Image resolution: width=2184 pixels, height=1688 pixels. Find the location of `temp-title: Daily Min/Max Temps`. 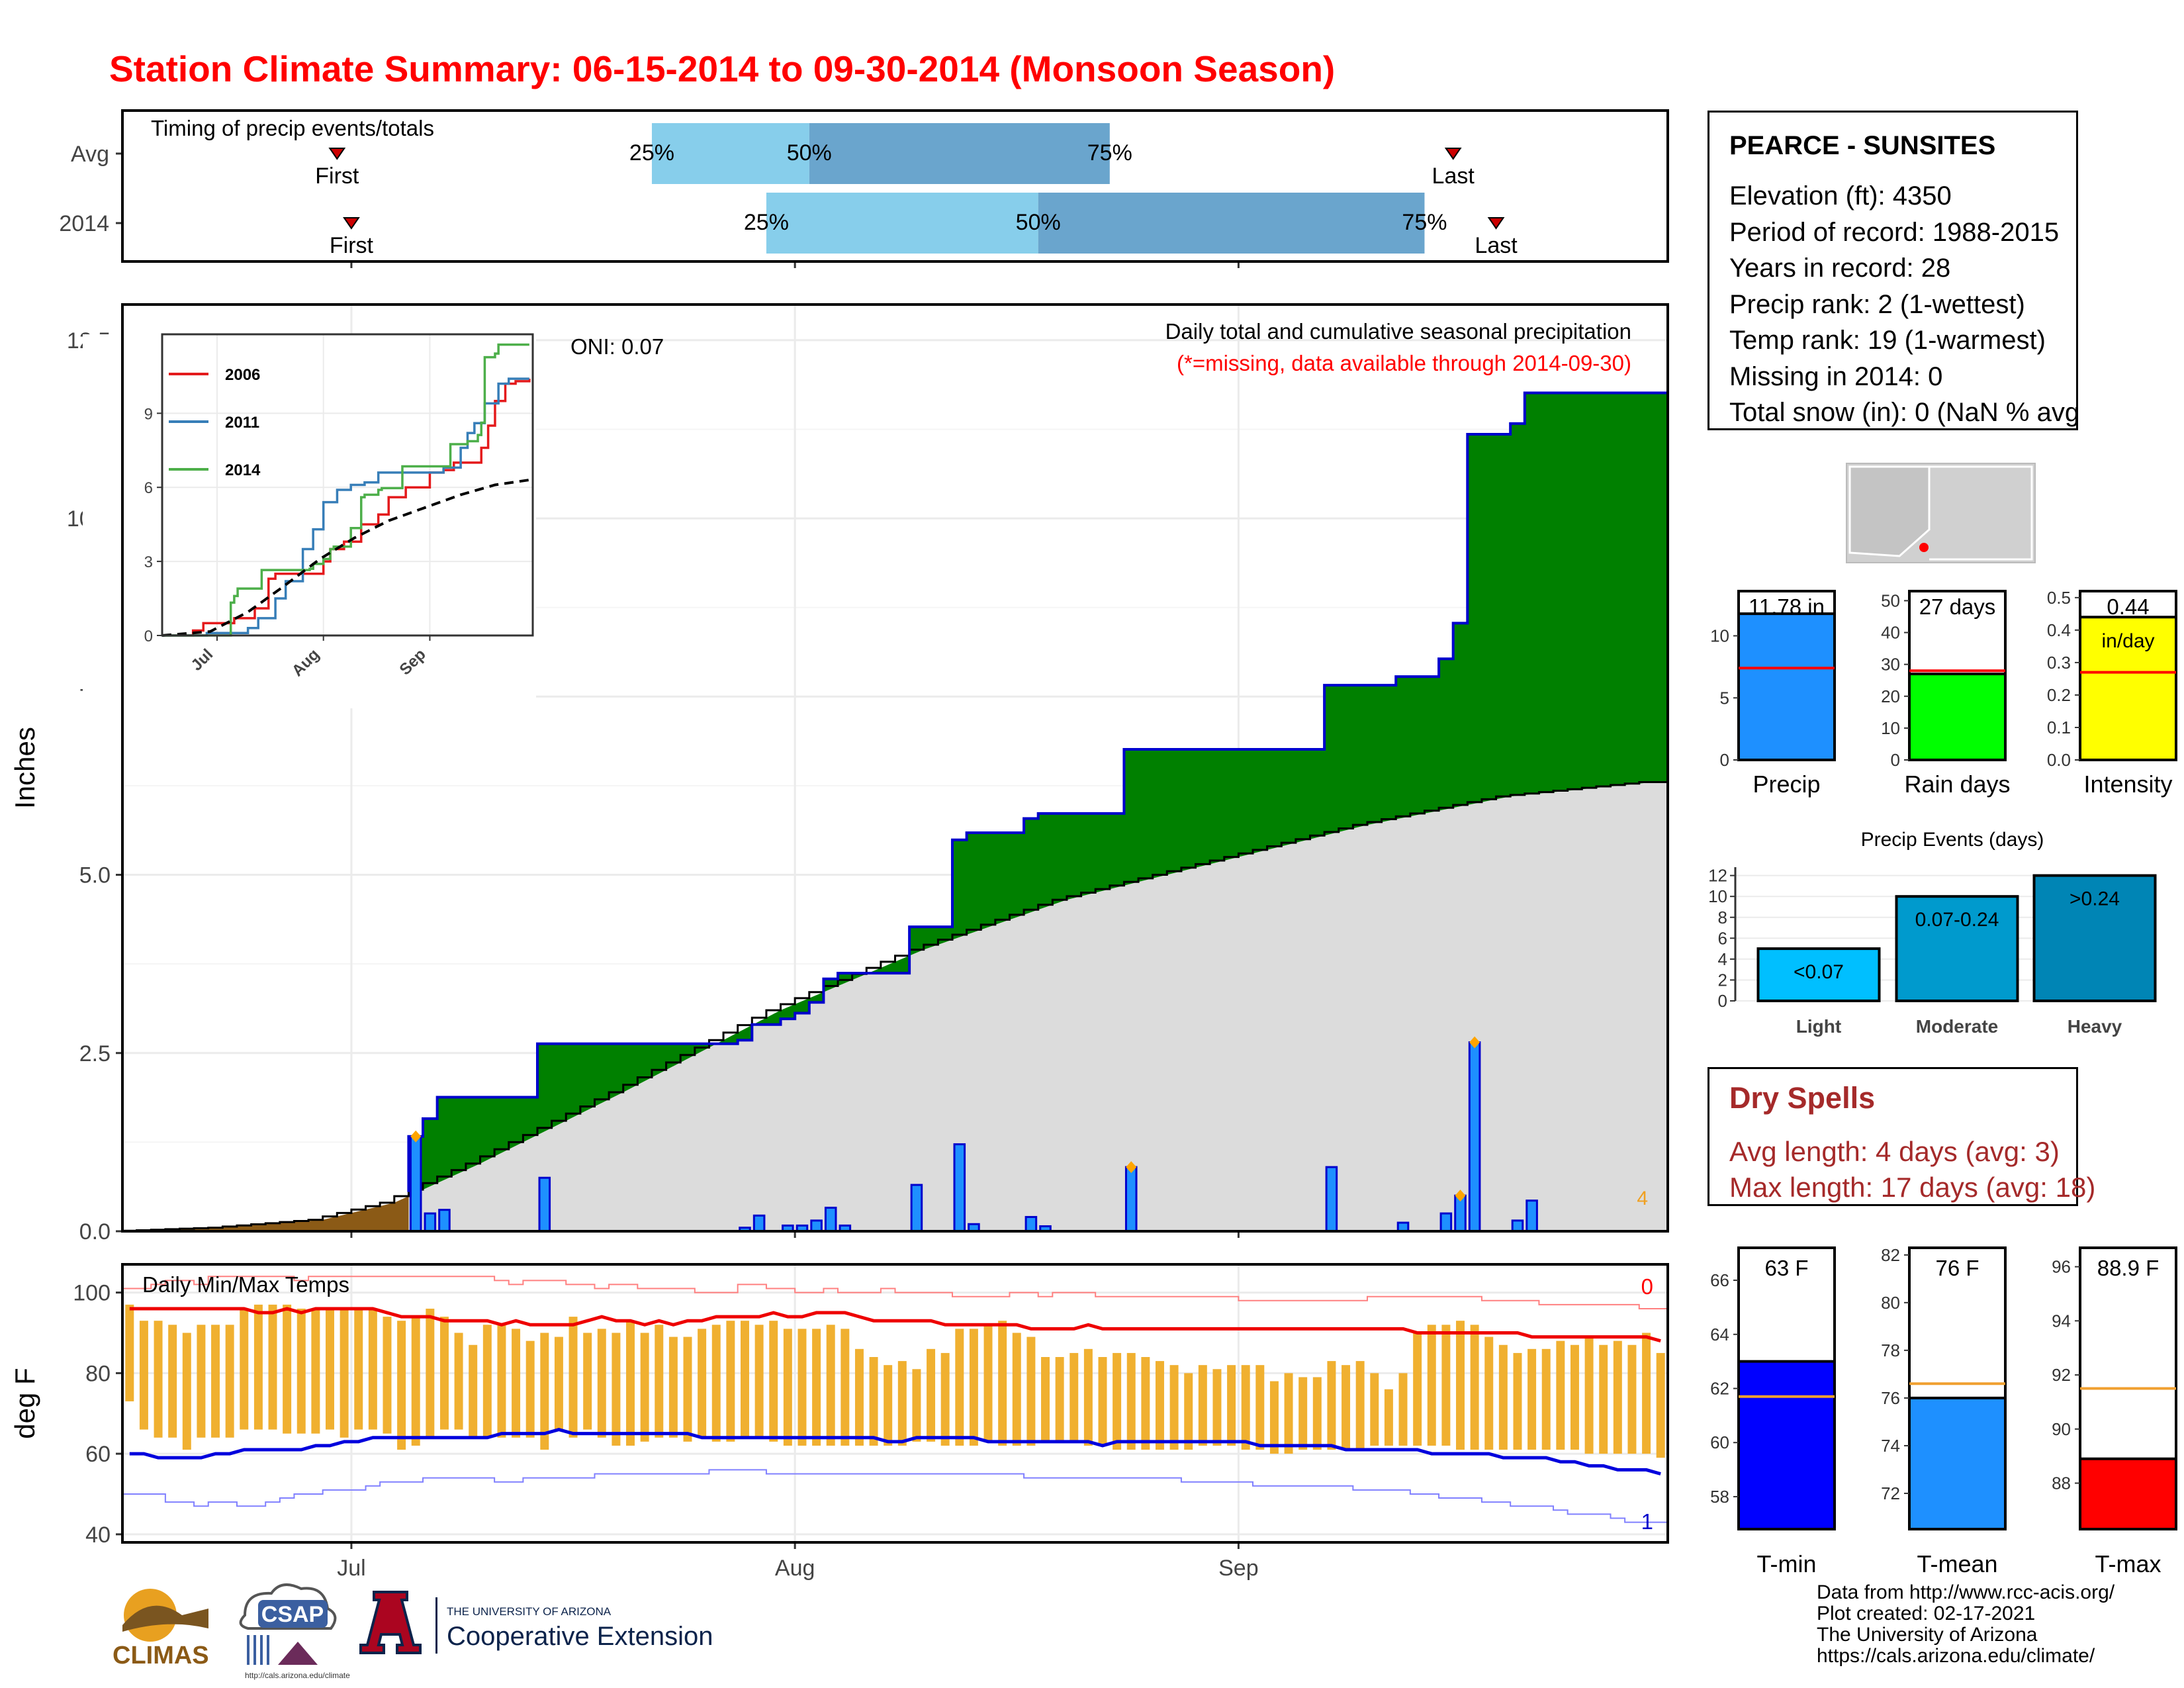

temp-title: Daily Min/Max Temps is located at coordinates (245, 1284).